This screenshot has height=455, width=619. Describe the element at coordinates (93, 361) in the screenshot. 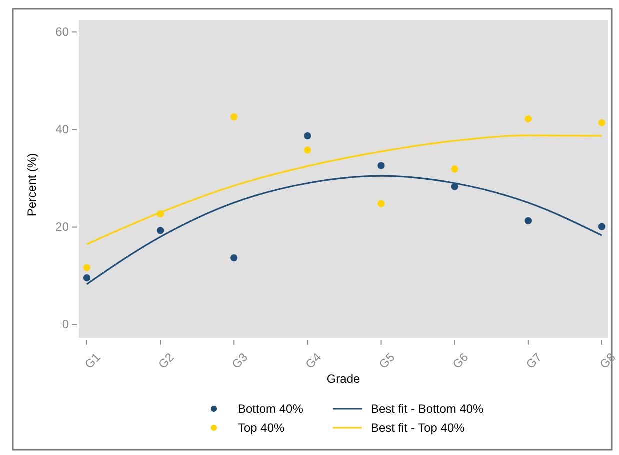

I see `x-tick-label: G1` at that location.